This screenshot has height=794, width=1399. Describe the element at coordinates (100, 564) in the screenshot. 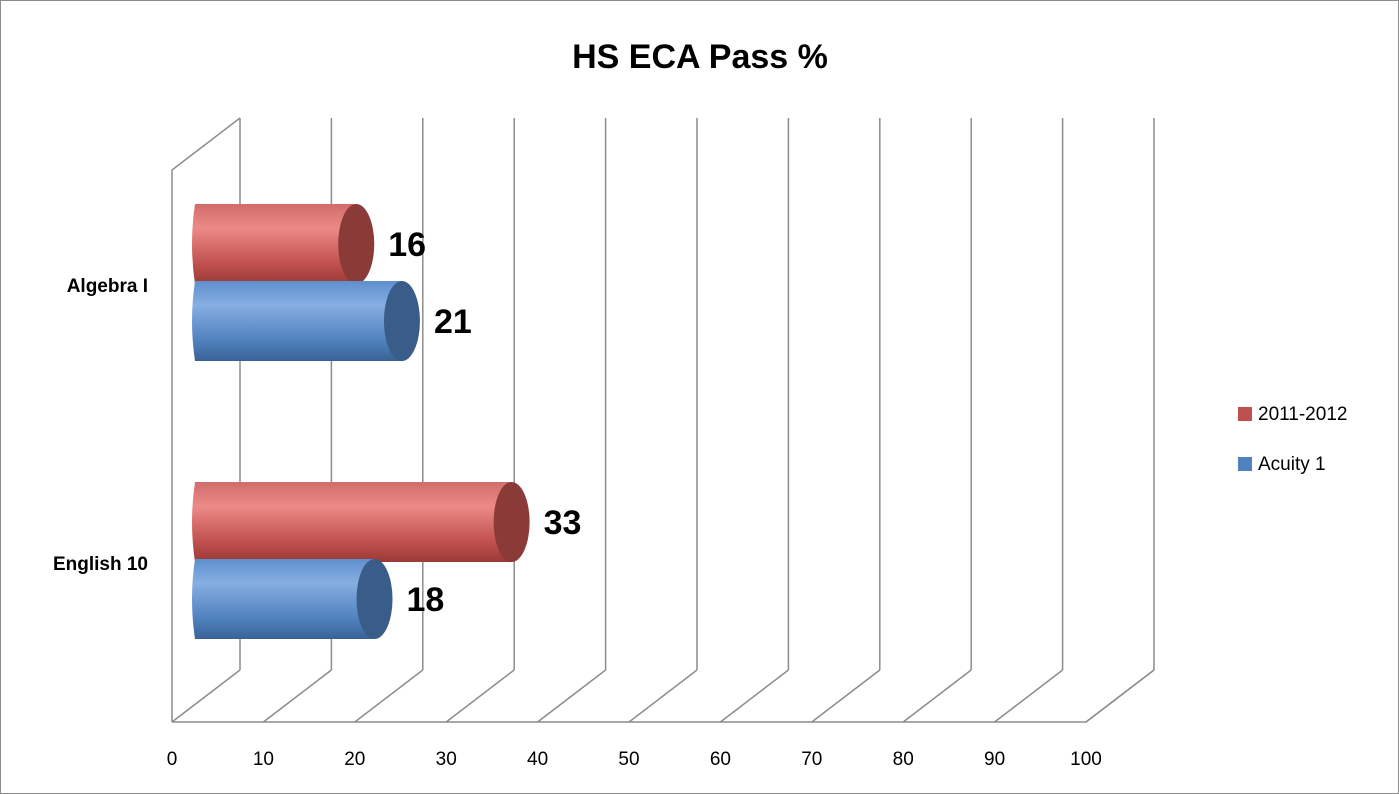

I see `category-label: English 10` at that location.